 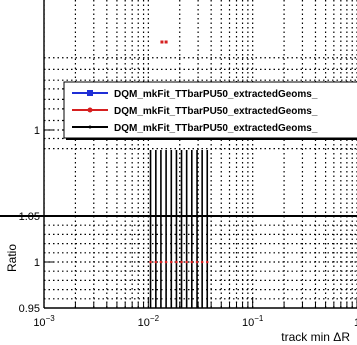 I want to click on legend-box, so click(x=210, y=110).